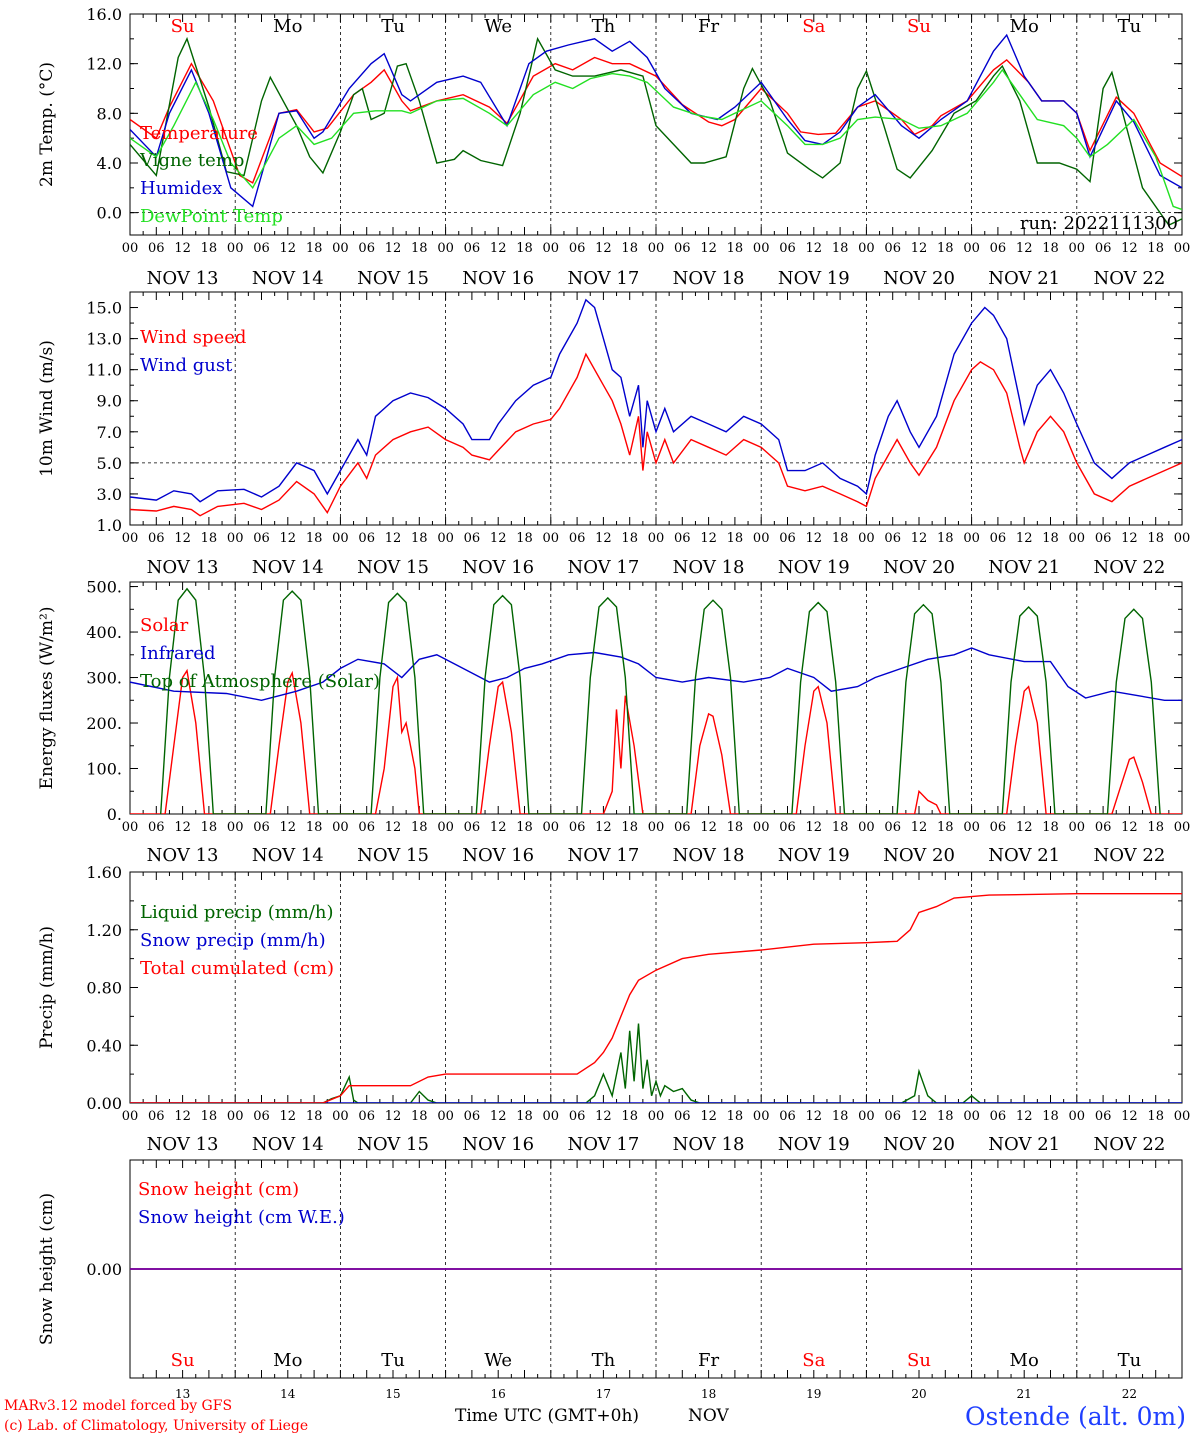  Describe the element at coordinates (218, 1189) in the screenshot. I see `legend-entry: Snow height (cm)` at that location.